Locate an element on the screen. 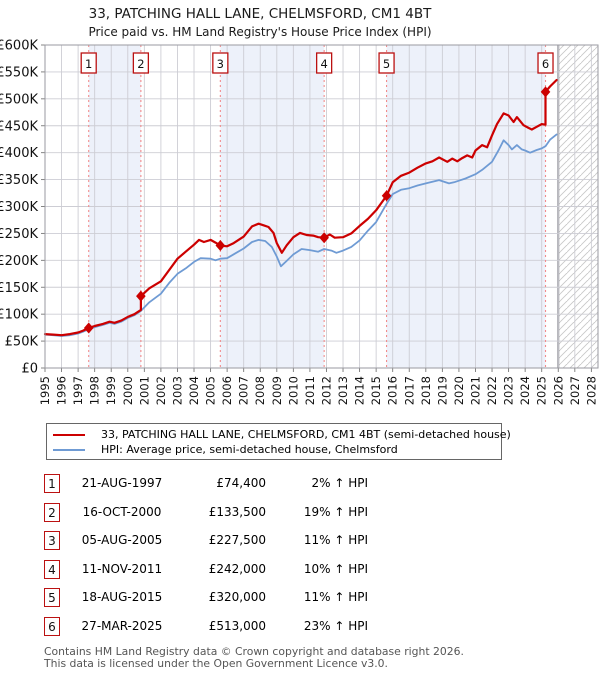  svg-text: £600K is located at coordinates (19, 46).